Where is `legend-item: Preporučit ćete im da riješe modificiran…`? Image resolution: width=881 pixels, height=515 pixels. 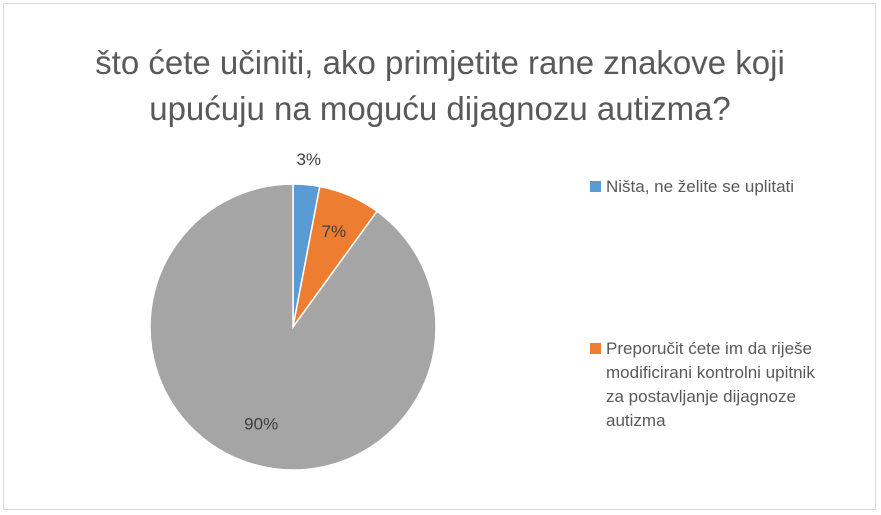
legend-item: Preporučit ćete im da riješe modificiran… is located at coordinates (725, 385).